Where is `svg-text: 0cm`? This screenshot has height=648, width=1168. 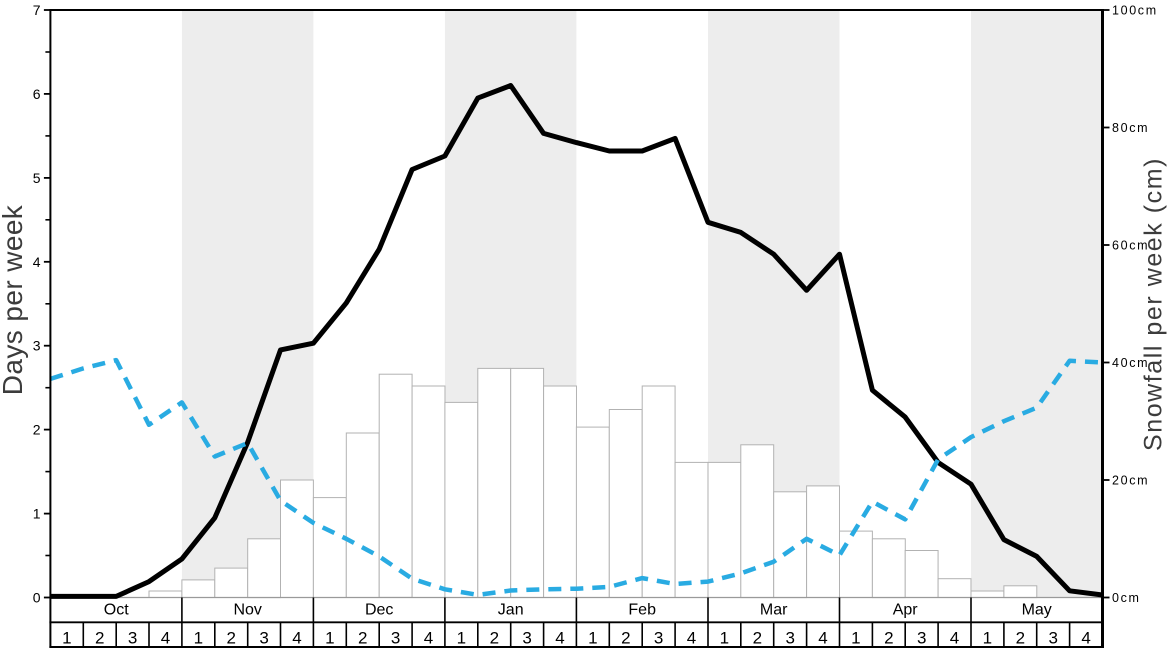
svg-text: 0cm is located at coordinates (1126, 598).